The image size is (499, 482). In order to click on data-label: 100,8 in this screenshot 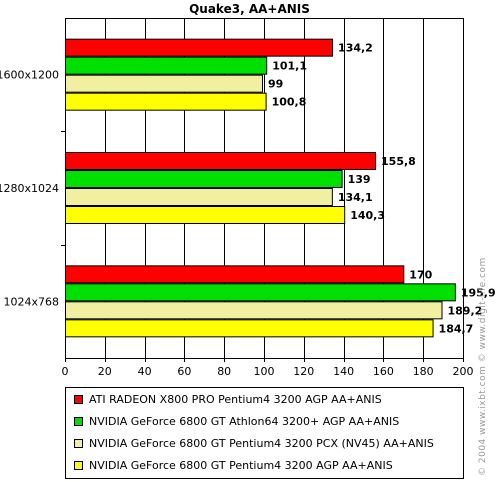, I will do `click(289, 102)`.